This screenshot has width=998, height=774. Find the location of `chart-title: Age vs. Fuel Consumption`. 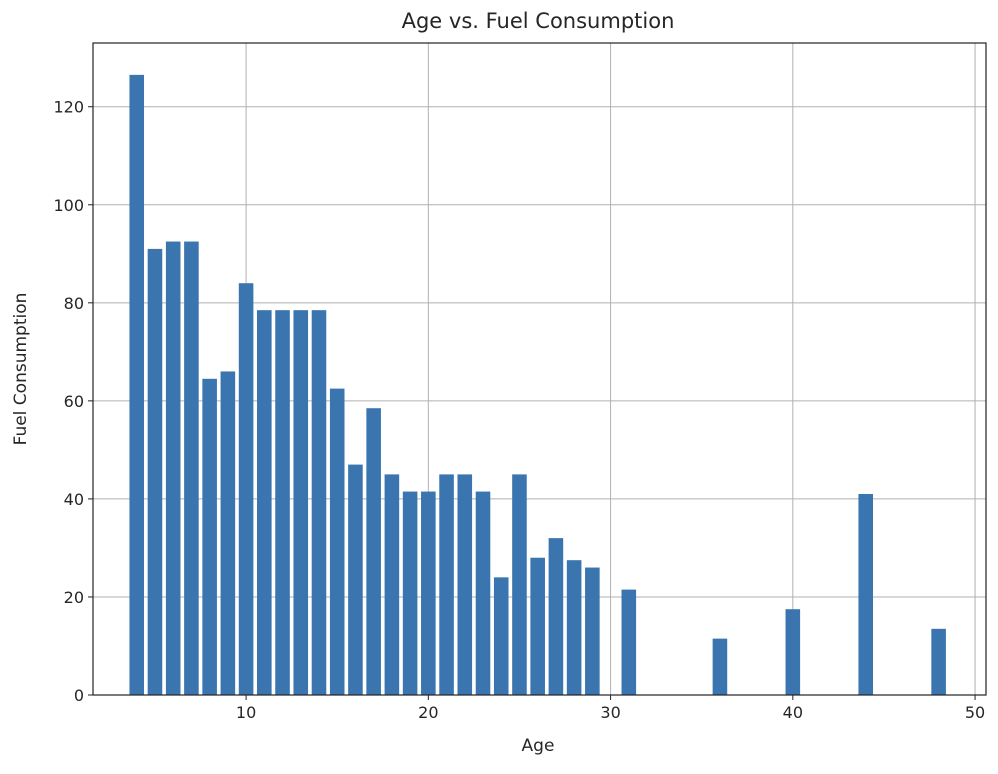

chart-title: Age vs. Fuel Consumption is located at coordinates (538, 21).